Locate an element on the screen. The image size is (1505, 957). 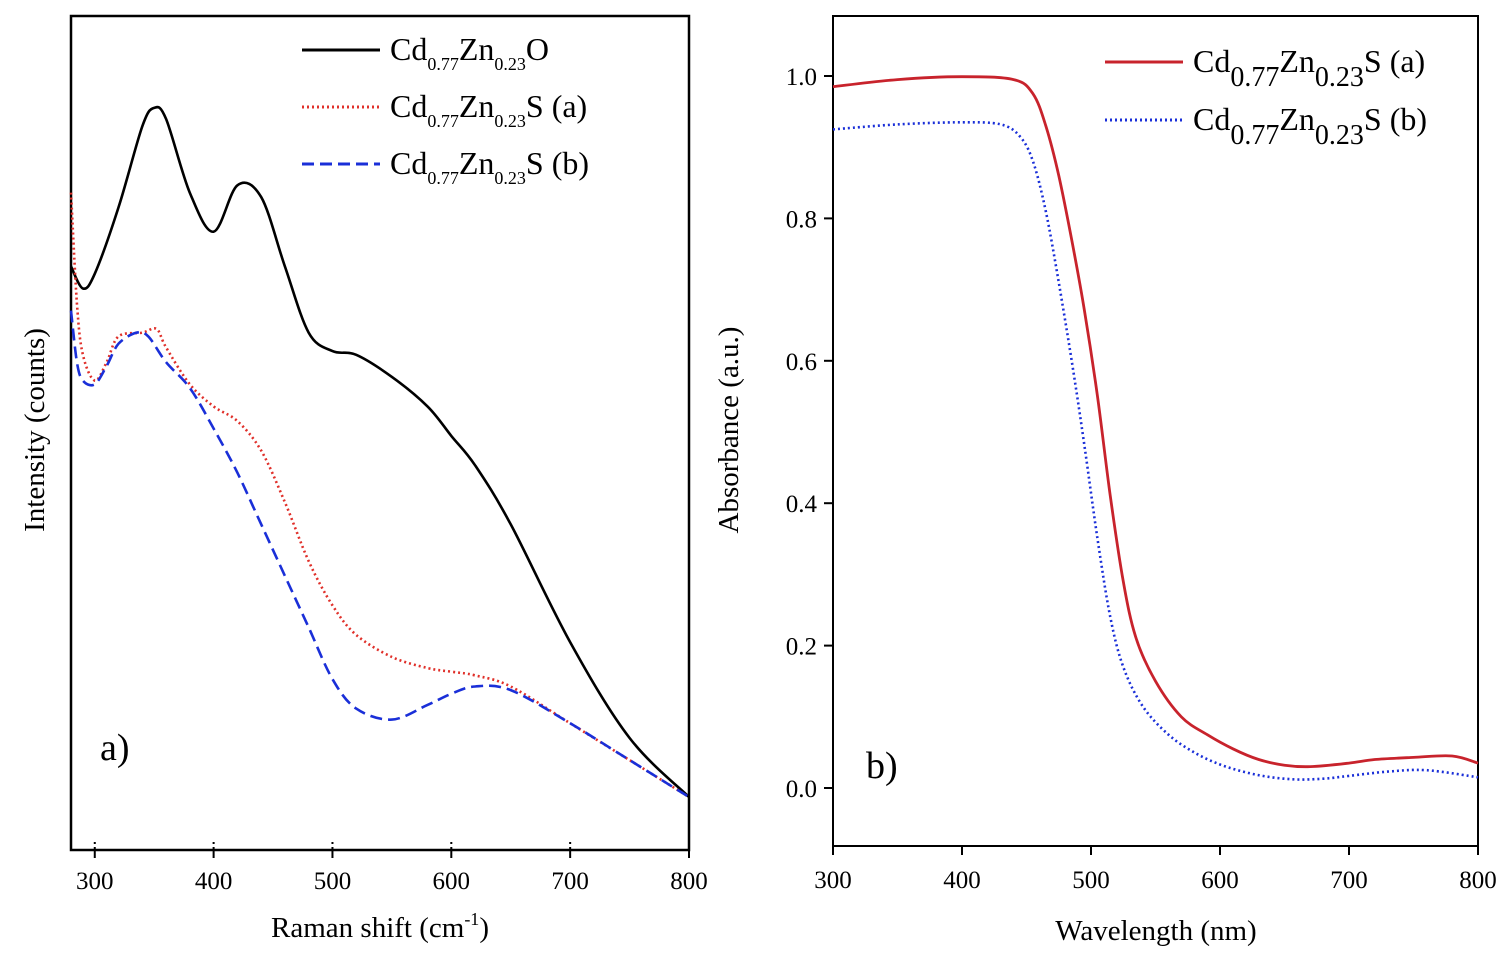
raman-legend-label-2: Cd0.77Zn0.23S (a) is located at coordinates (488, 109).